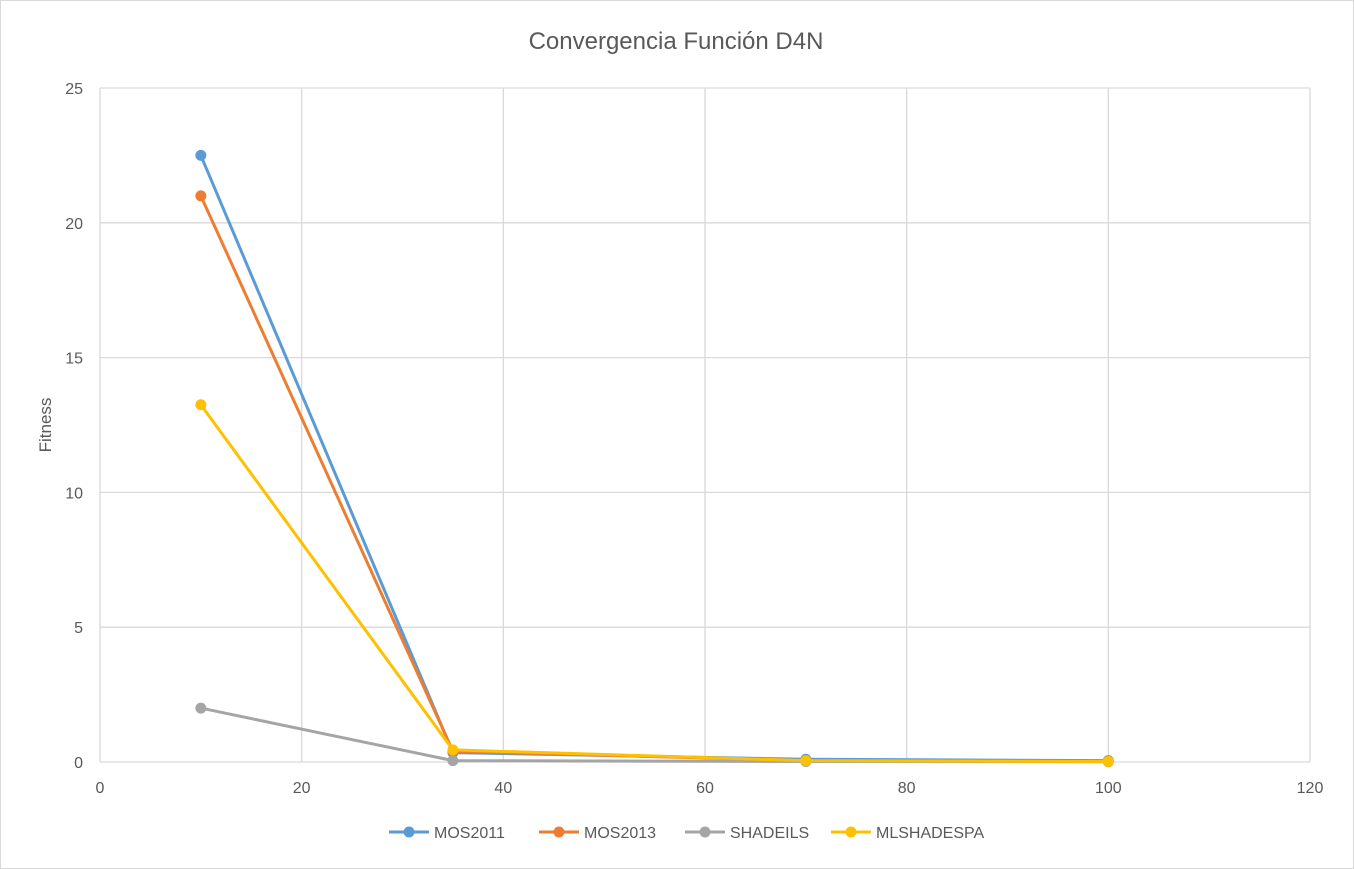 The width and height of the screenshot is (1354, 869). I want to click on x-tick-label: 80, so click(907, 788).